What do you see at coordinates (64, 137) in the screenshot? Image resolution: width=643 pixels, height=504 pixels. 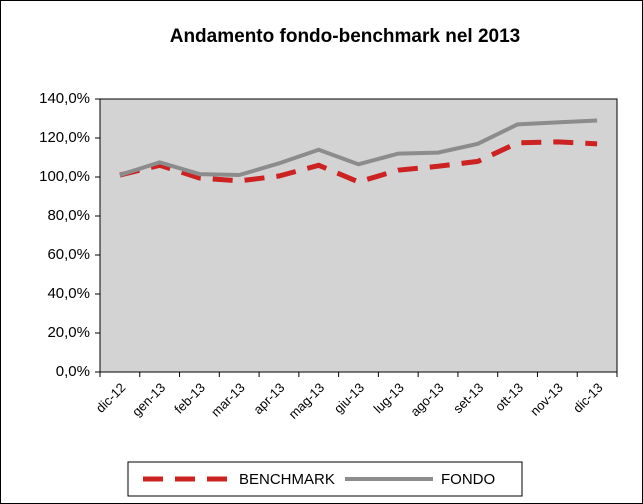 I see `y-tick-label: 120,0%` at bounding box center [64, 137].